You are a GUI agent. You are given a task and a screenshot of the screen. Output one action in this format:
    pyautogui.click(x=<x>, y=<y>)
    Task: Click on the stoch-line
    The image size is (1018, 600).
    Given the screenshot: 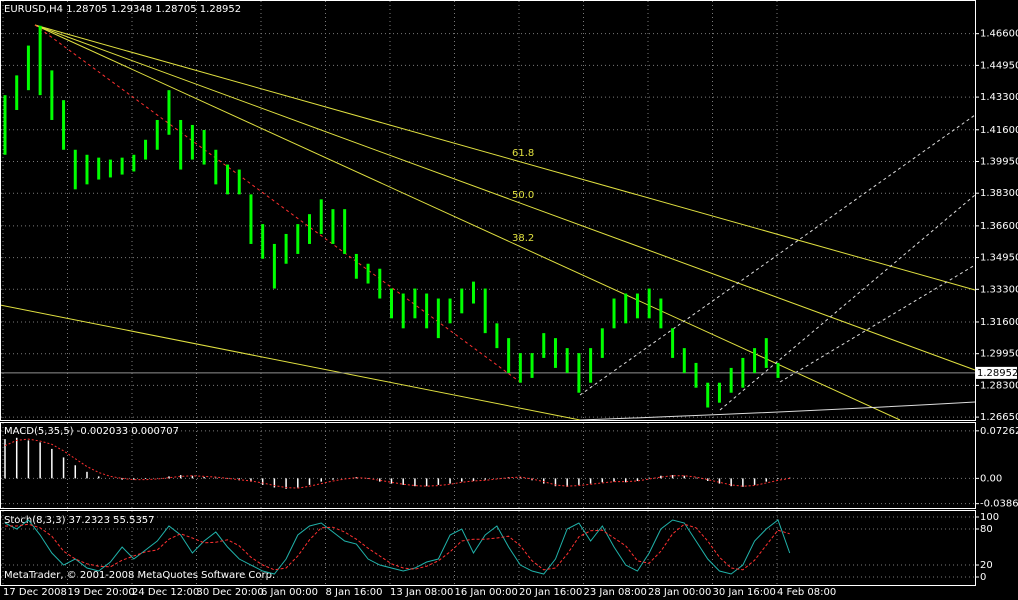 What is the action you would take?
    pyautogui.click(x=397, y=547)
    